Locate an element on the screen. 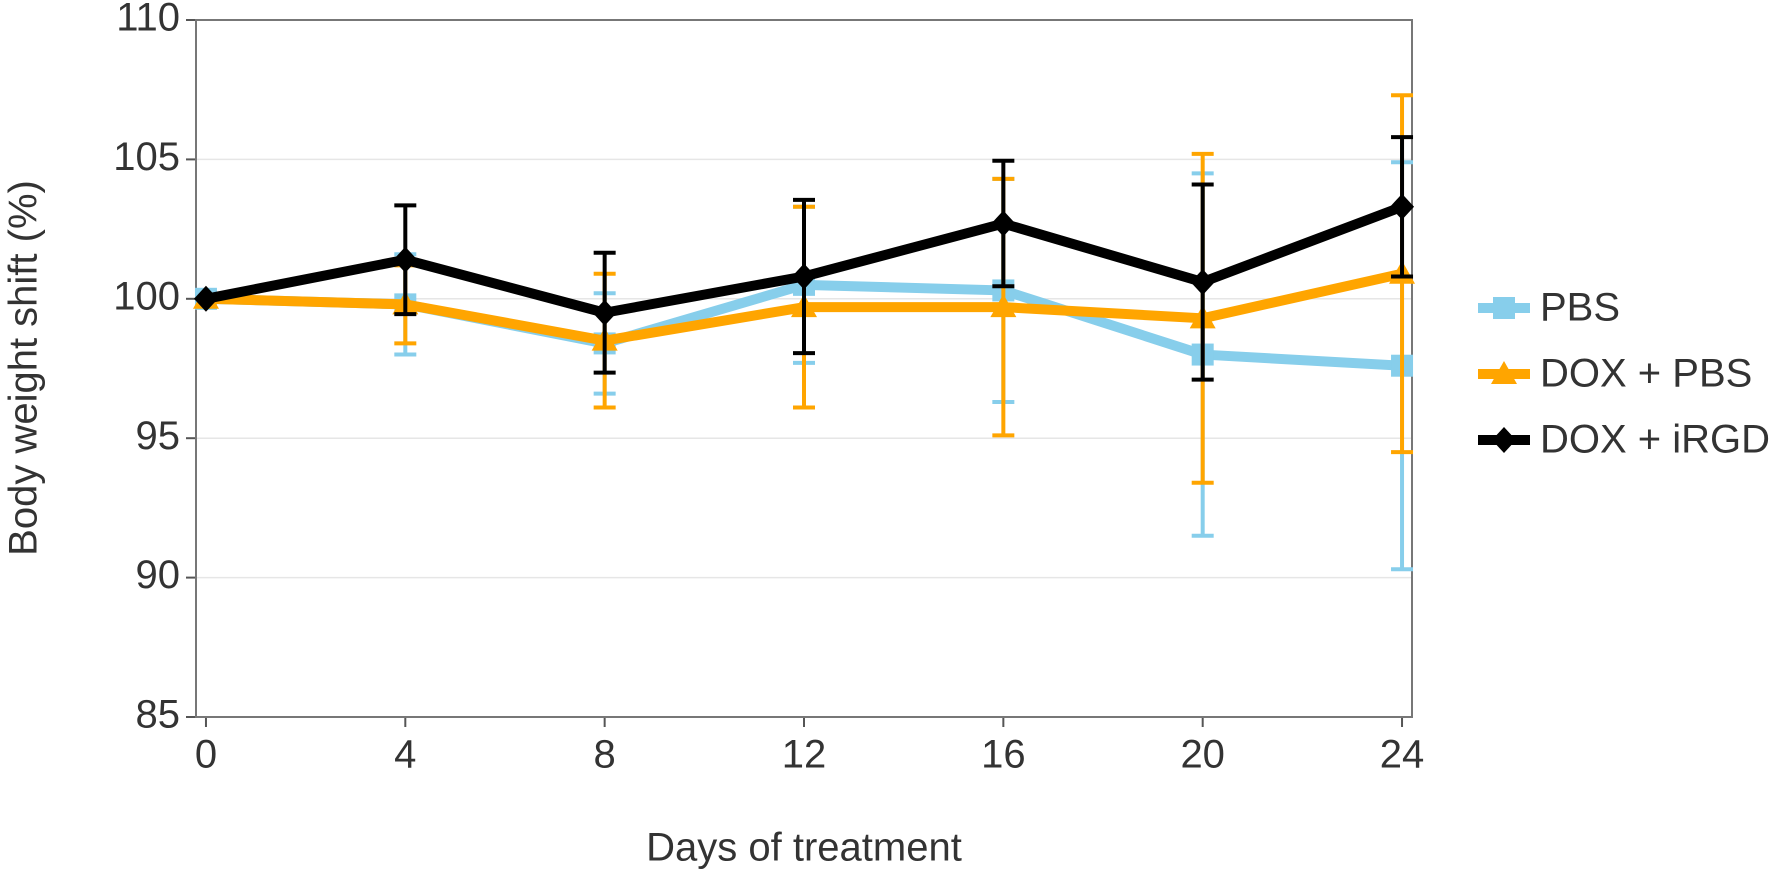  legend-item: DOX + iRGD is located at coordinates (1624, 440).